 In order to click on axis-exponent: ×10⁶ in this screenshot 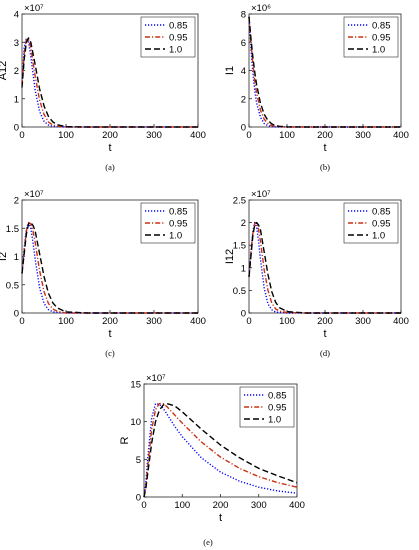, I will do `click(261, 8)`.